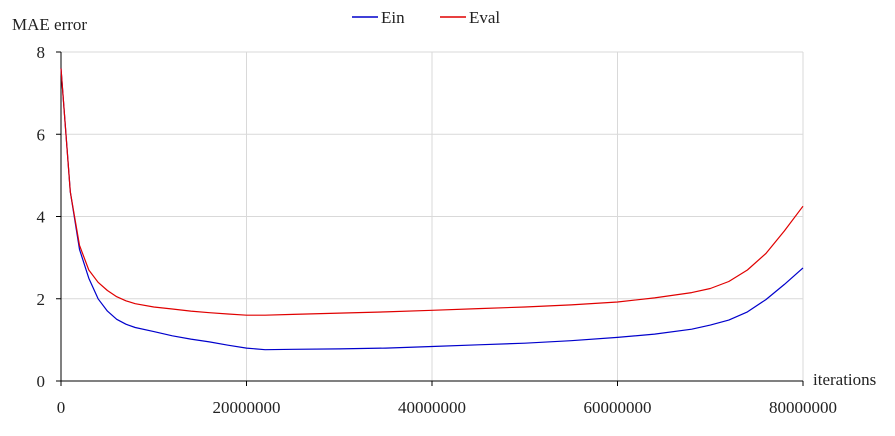  What do you see at coordinates (618, 407) in the screenshot?
I see `x-tick-label: 60000000` at bounding box center [618, 407].